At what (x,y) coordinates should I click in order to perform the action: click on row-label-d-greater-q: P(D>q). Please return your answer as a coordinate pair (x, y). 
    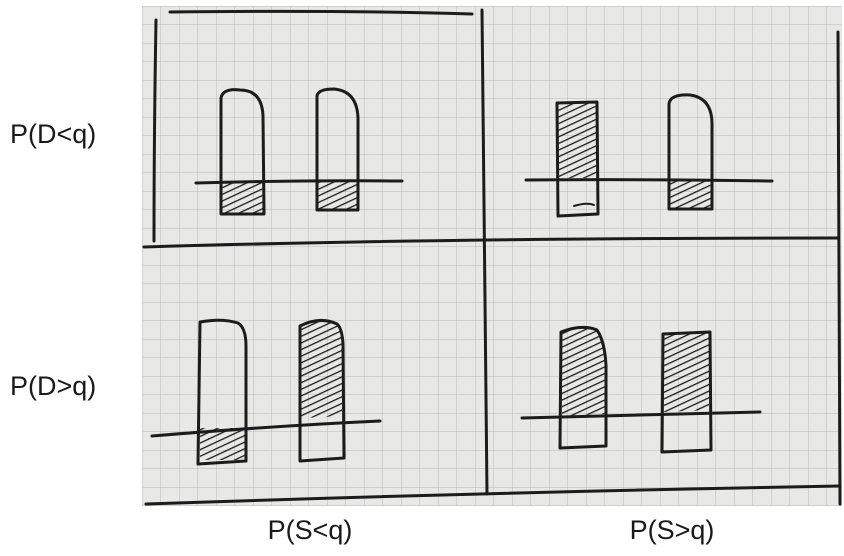
    Looking at the image, I should click on (53, 386).